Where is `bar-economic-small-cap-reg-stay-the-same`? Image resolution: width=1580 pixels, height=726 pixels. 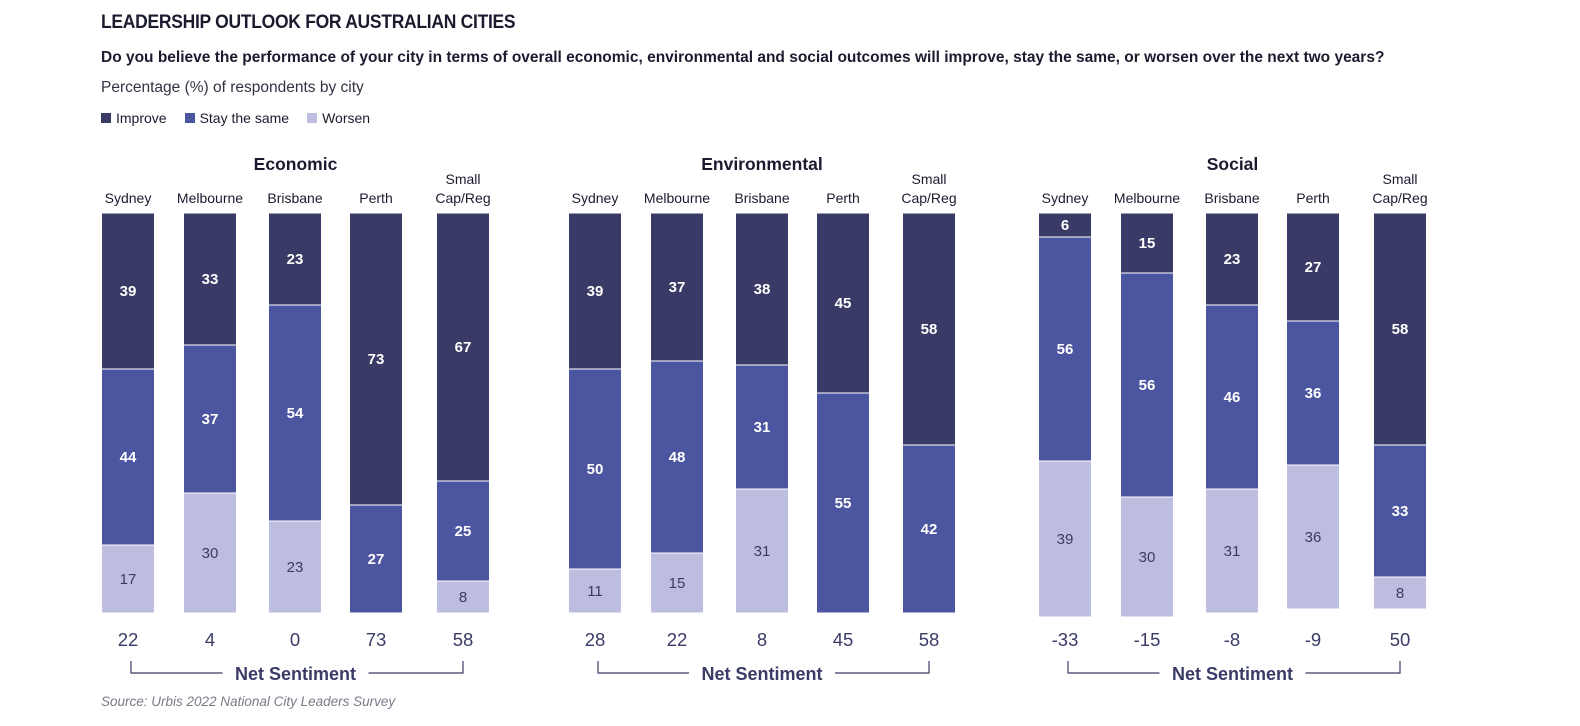 bar-economic-small-cap-reg-stay-the-same is located at coordinates (463, 531).